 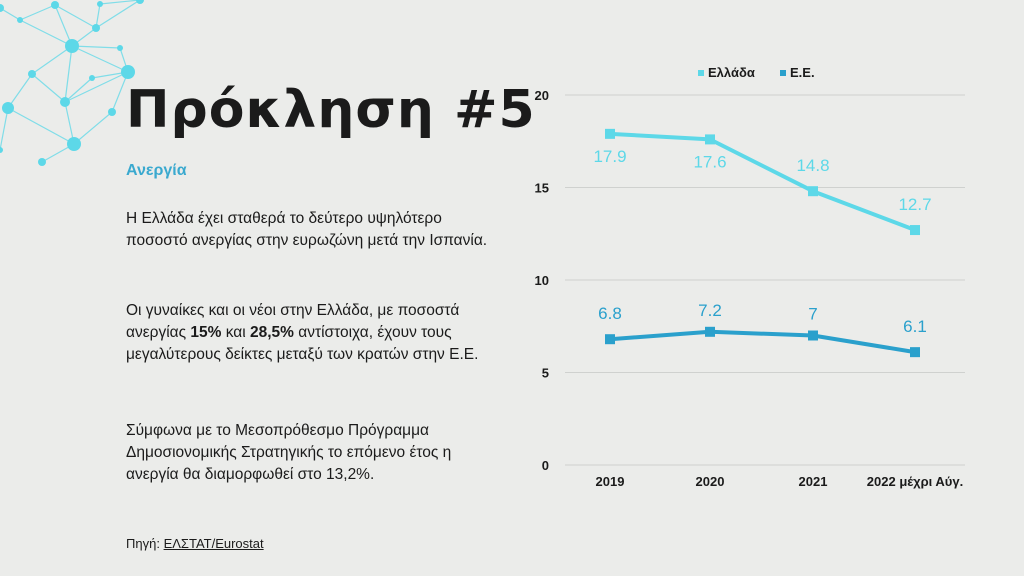 I want to click on y-tick-label: 0, so click(x=545, y=465).